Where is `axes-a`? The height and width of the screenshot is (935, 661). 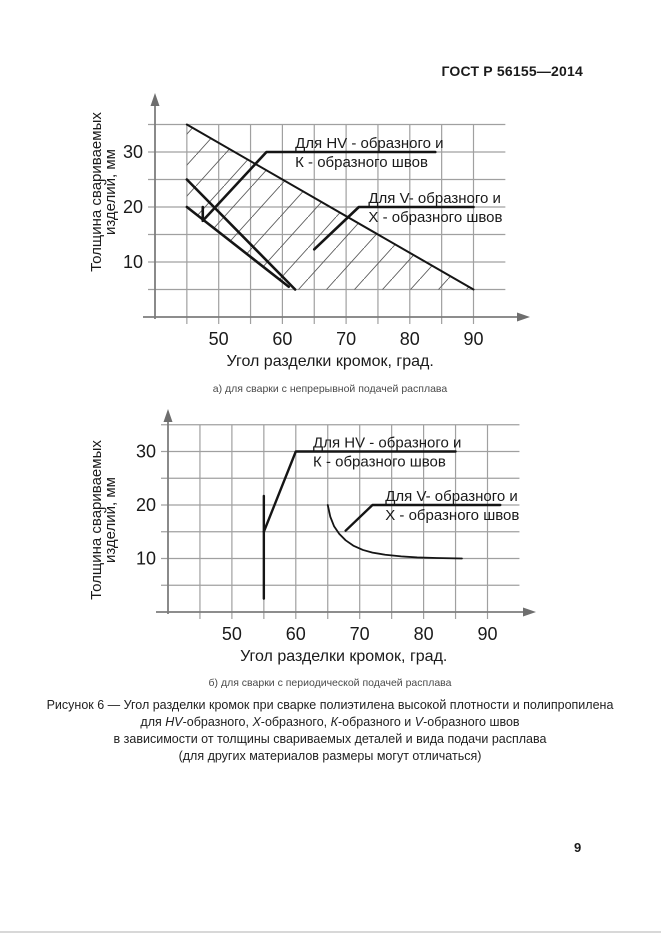 axes-a is located at coordinates (332, 210).